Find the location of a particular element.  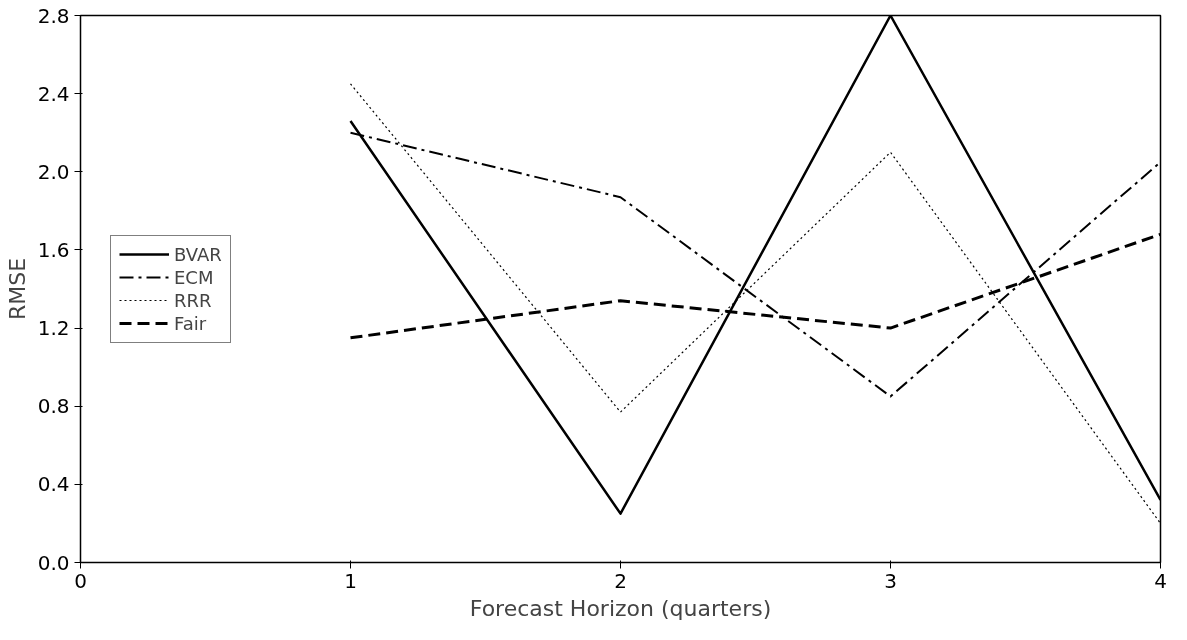

y-tick-label: 2.4 is located at coordinates (53, 93).